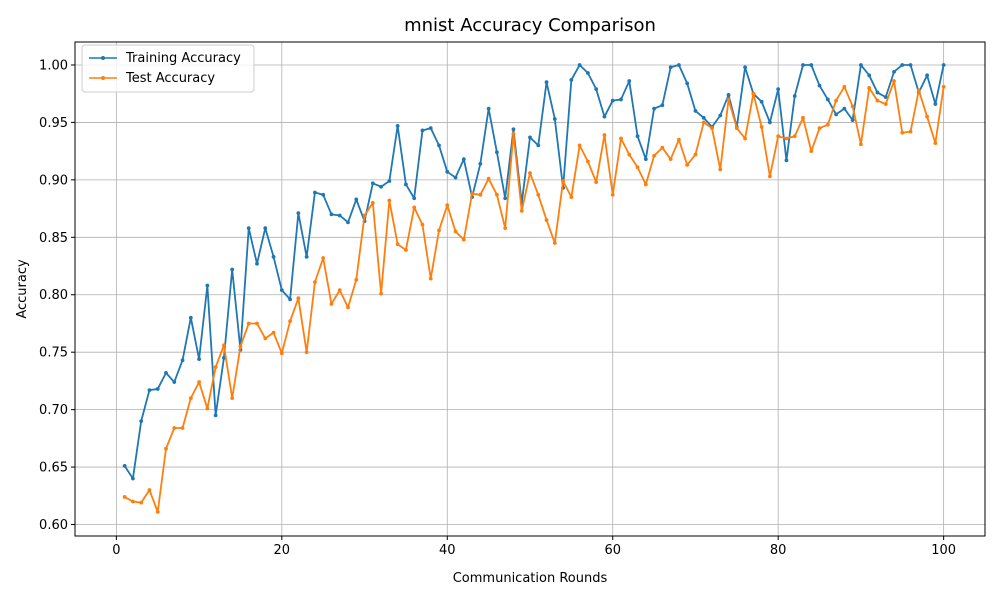  Describe the element at coordinates (22, 289) in the screenshot. I see `y-axis-label: Accuracy` at that location.